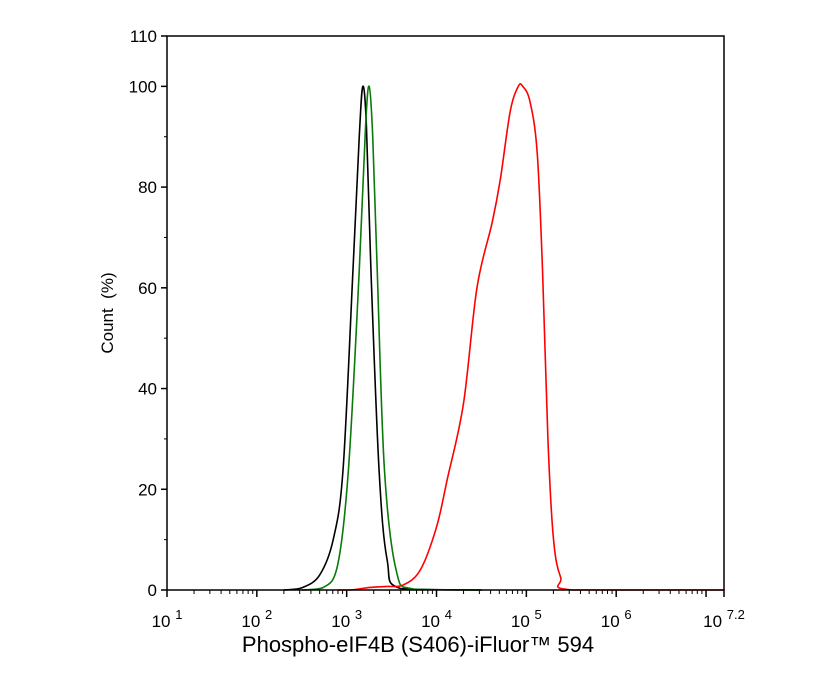 The width and height of the screenshot is (835, 673). Describe the element at coordinates (107, 312) in the screenshot. I see `y-axis-label: Count (%)` at that location.